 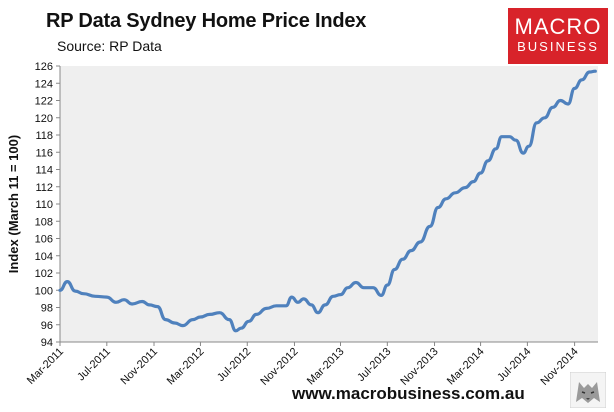 What do you see at coordinates (326, 367) in the screenshot?
I see `x-tick-label: Mar-2013` at bounding box center [326, 367].